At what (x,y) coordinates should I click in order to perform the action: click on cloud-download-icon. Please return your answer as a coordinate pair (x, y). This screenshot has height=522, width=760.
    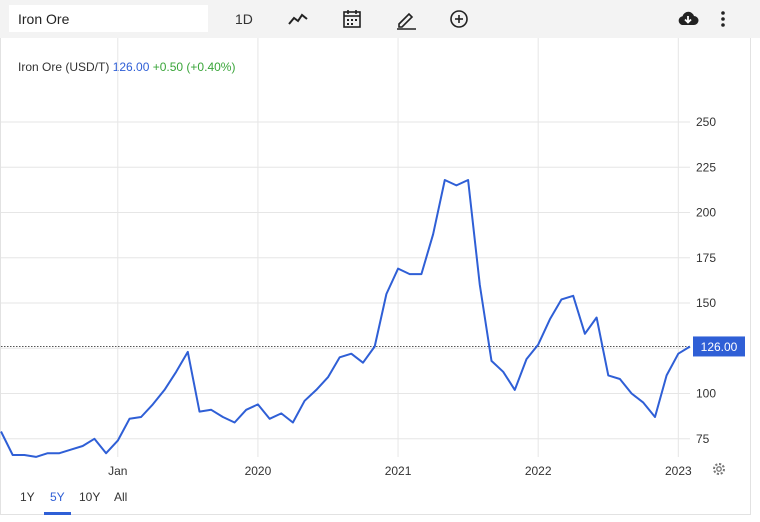
    Looking at the image, I should click on (688, 19).